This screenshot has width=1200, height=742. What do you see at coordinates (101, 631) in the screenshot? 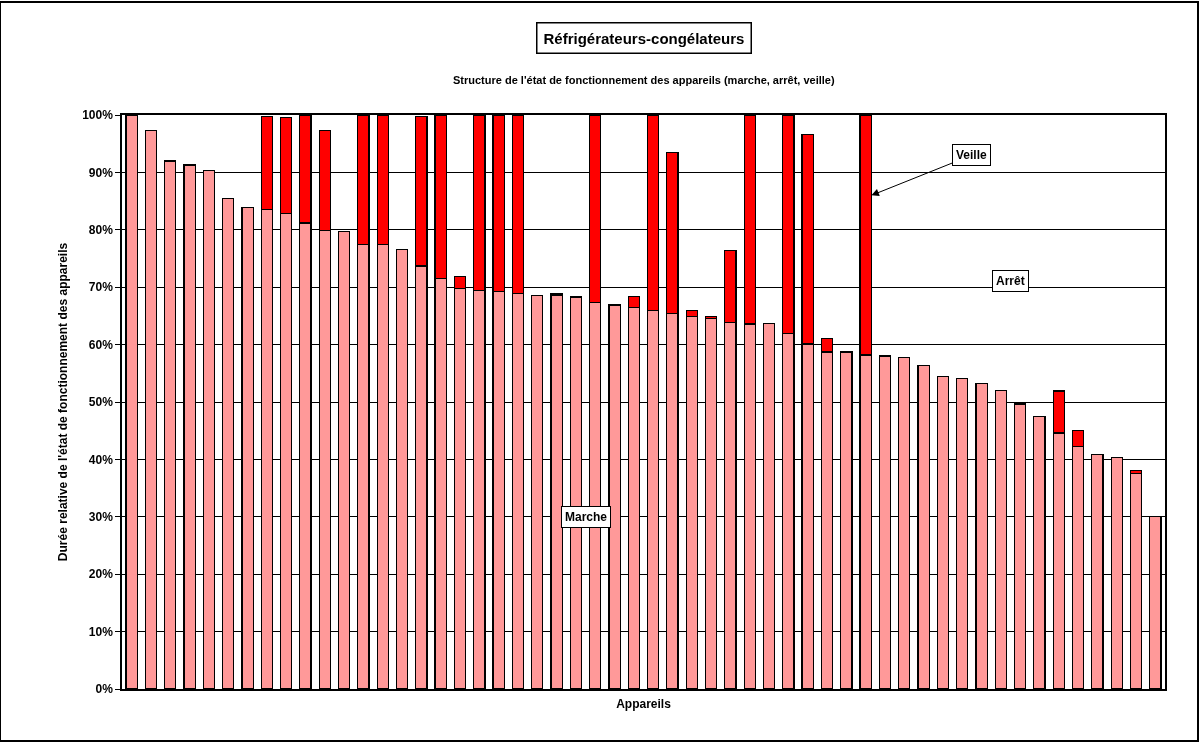
I see `y-tick-label: 10%` at bounding box center [101, 631].